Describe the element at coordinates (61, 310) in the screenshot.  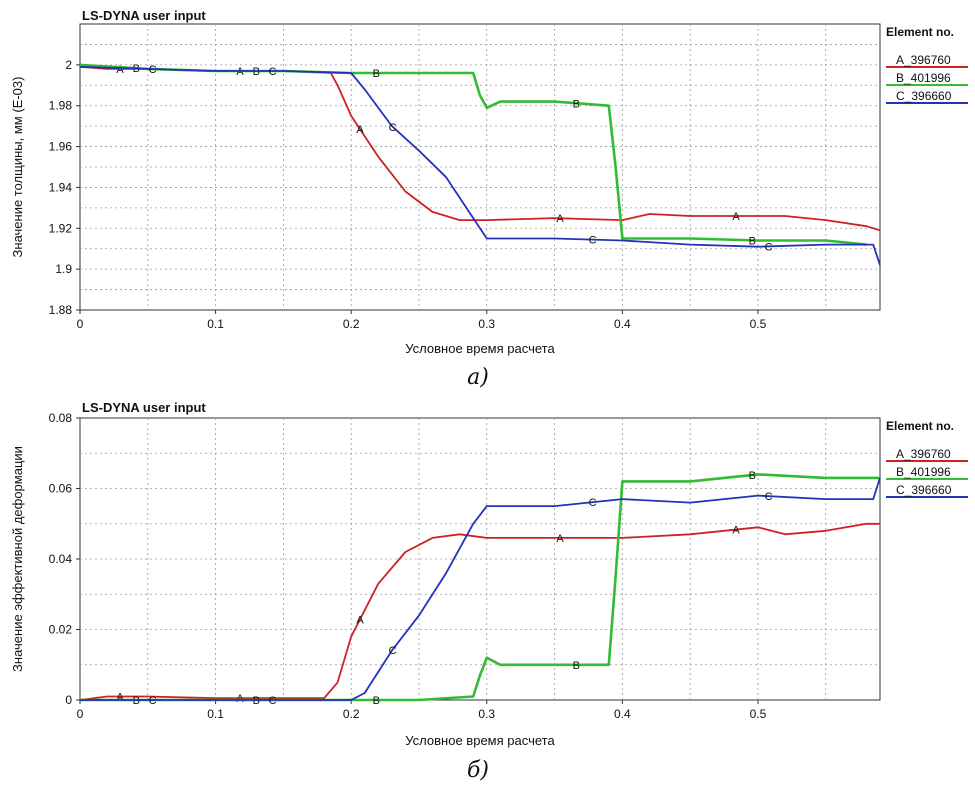
I see `y-tick-label: 1.88` at that location.